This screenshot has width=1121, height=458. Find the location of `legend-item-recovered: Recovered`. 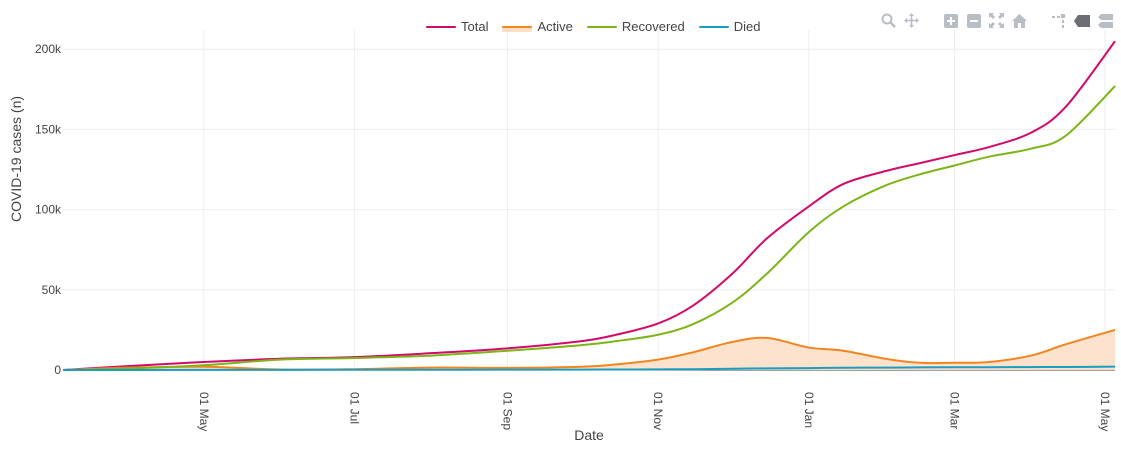

legend-item-recovered: Recovered is located at coordinates (635, 26).